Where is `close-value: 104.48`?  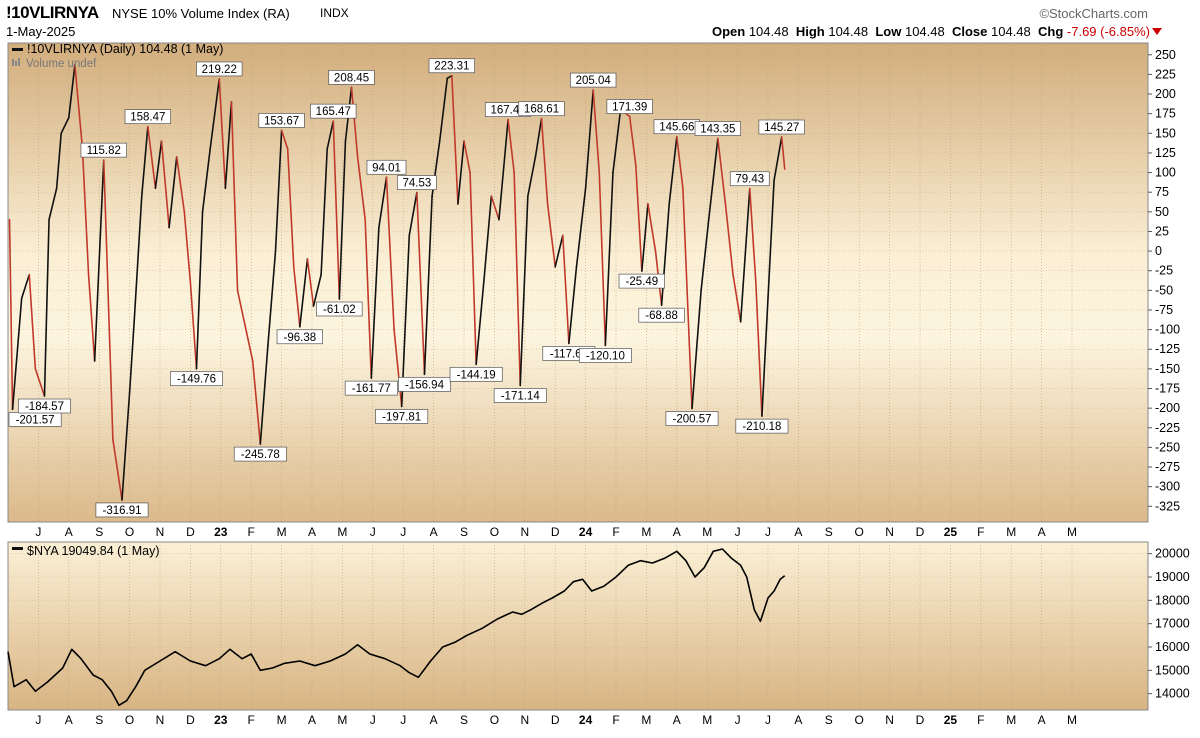
close-value: 104.48 is located at coordinates (1011, 31).